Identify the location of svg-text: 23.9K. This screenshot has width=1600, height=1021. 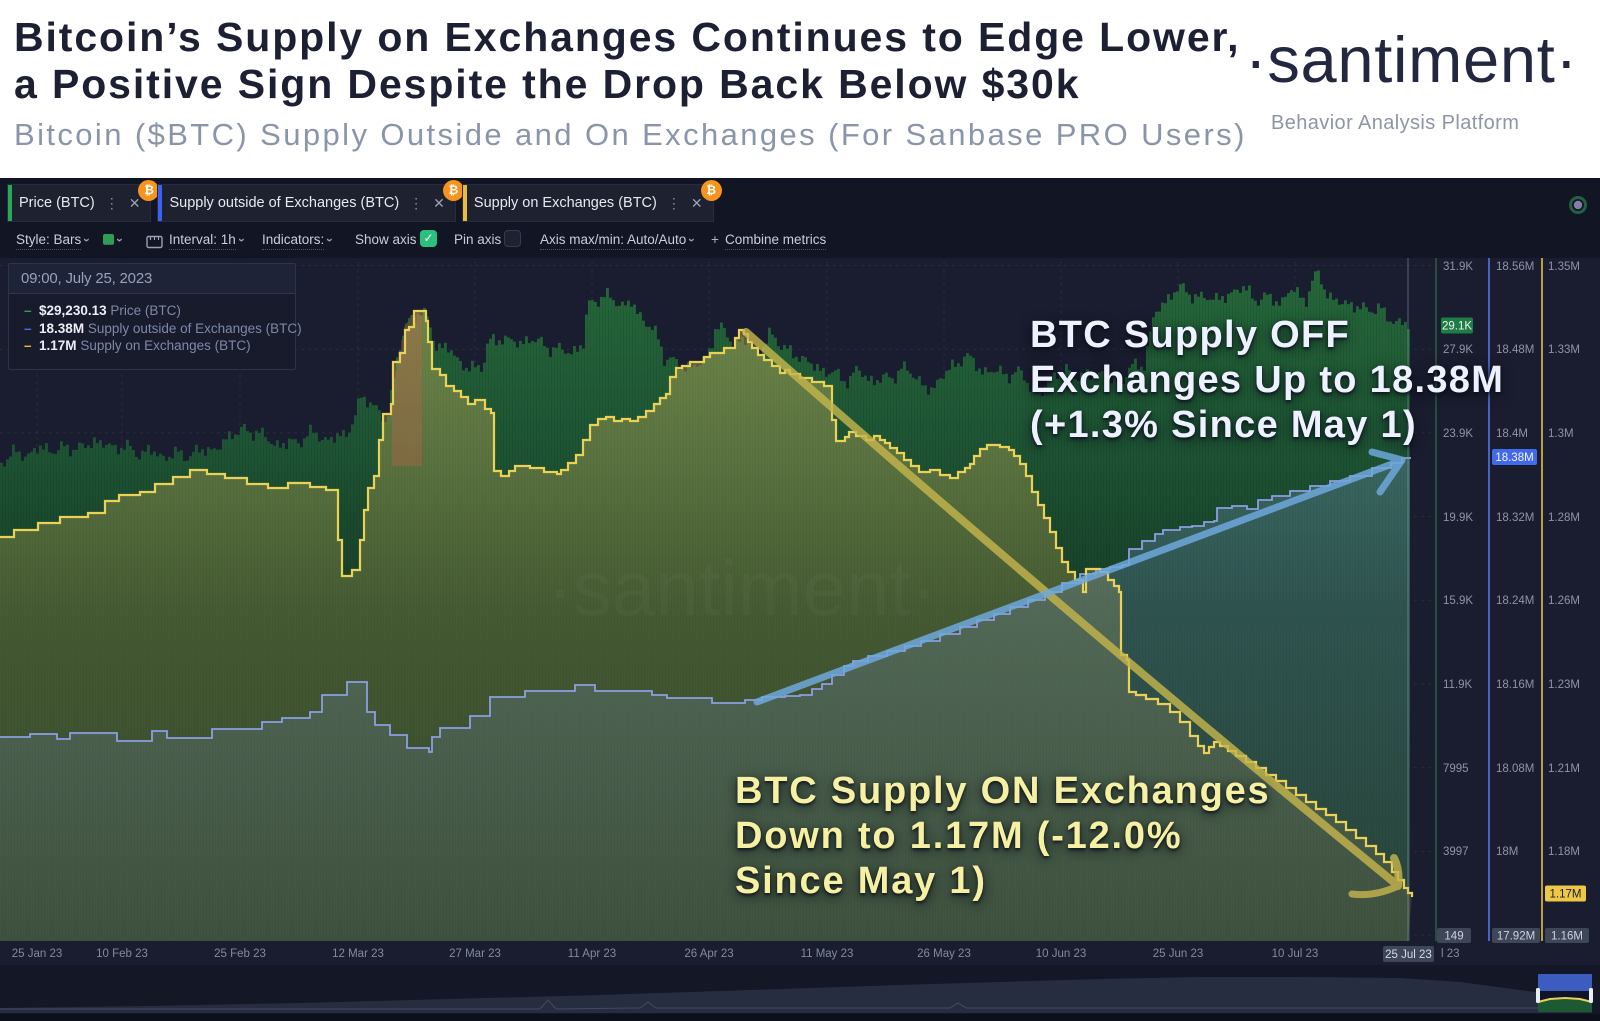
(1458, 434).